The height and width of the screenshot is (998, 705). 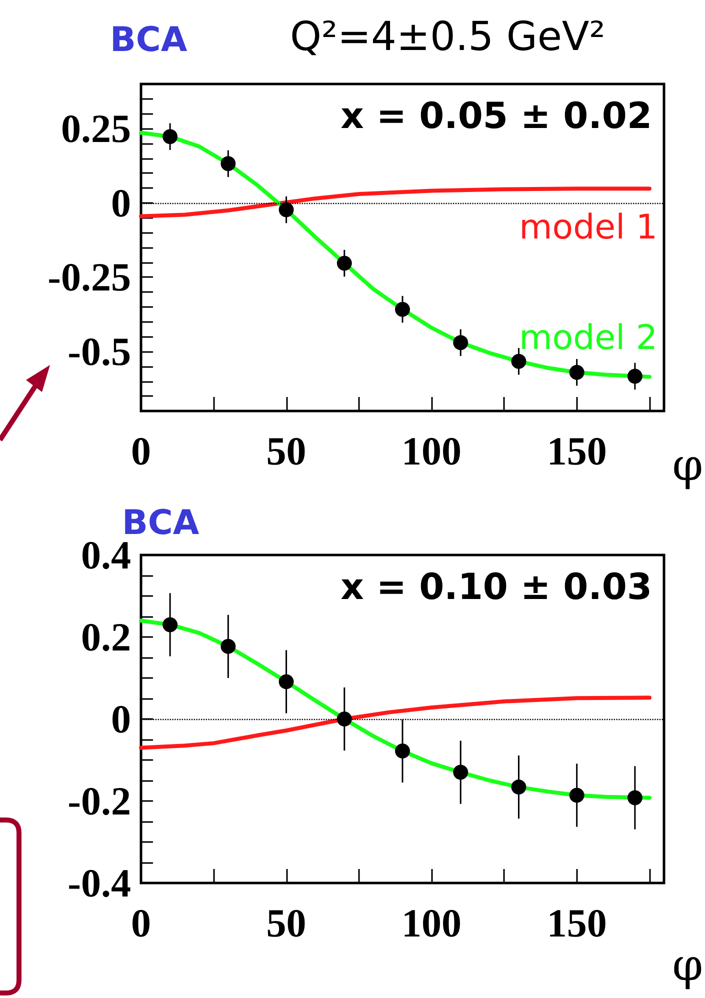 What do you see at coordinates (99, 801) in the screenshot?
I see `y-tick-label: -0.2` at bounding box center [99, 801].